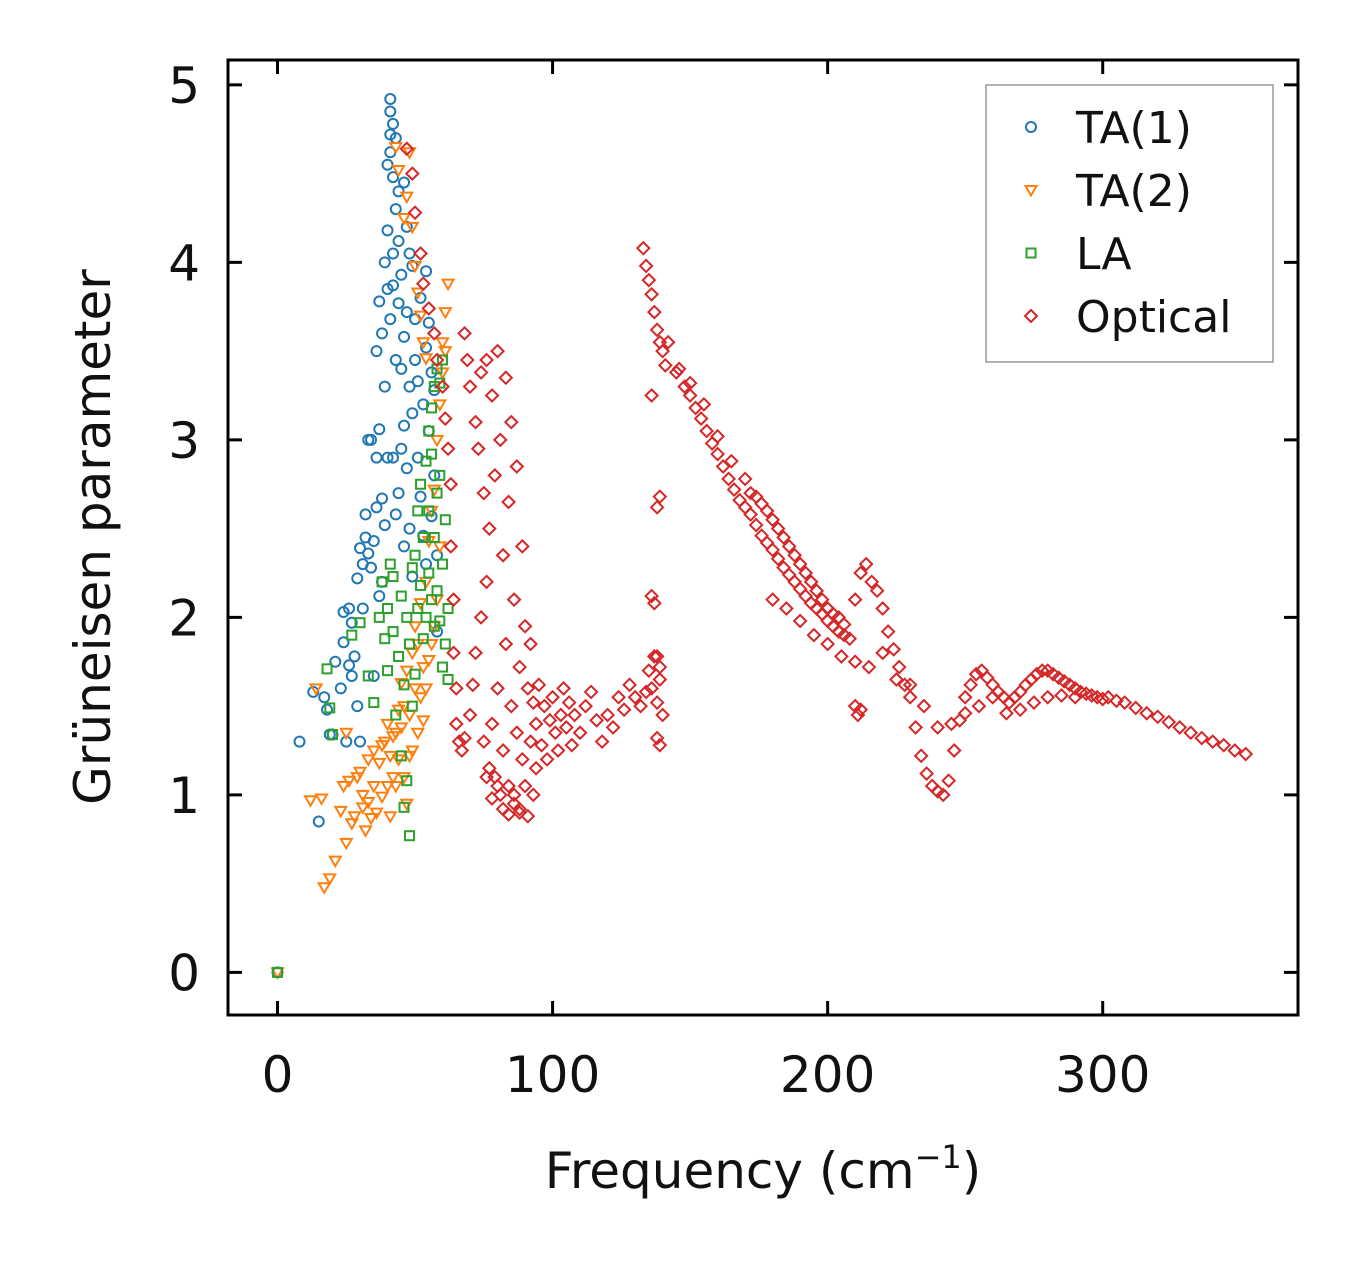 This screenshot has width=1357, height=1264. I want to click on legend-marker-la, so click(1031, 253).